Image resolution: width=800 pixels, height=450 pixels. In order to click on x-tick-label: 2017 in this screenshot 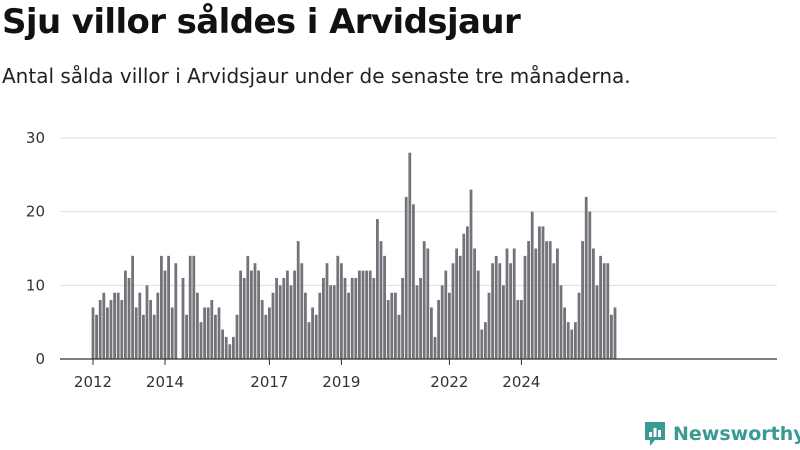, I will do `click(269, 382)`.